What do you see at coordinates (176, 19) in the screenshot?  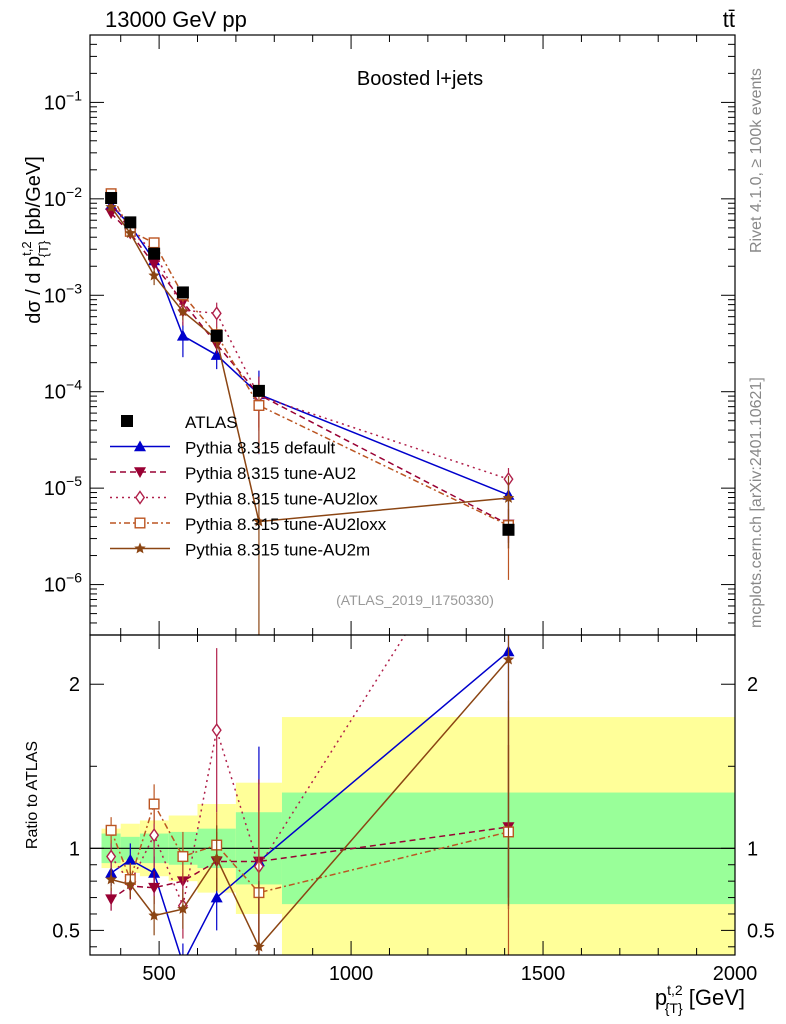 I see `energy-label: 13000 GeV pp` at bounding box center [176, 19].